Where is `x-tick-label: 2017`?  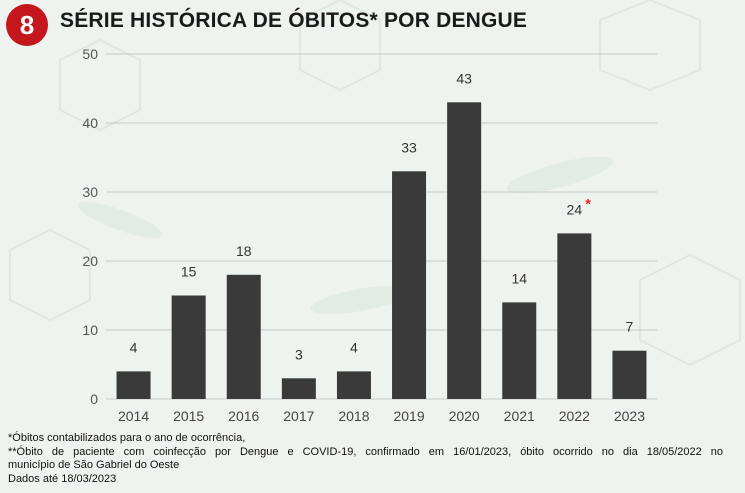
x-tick-label: 2017 is located at coordinates (298, 416).